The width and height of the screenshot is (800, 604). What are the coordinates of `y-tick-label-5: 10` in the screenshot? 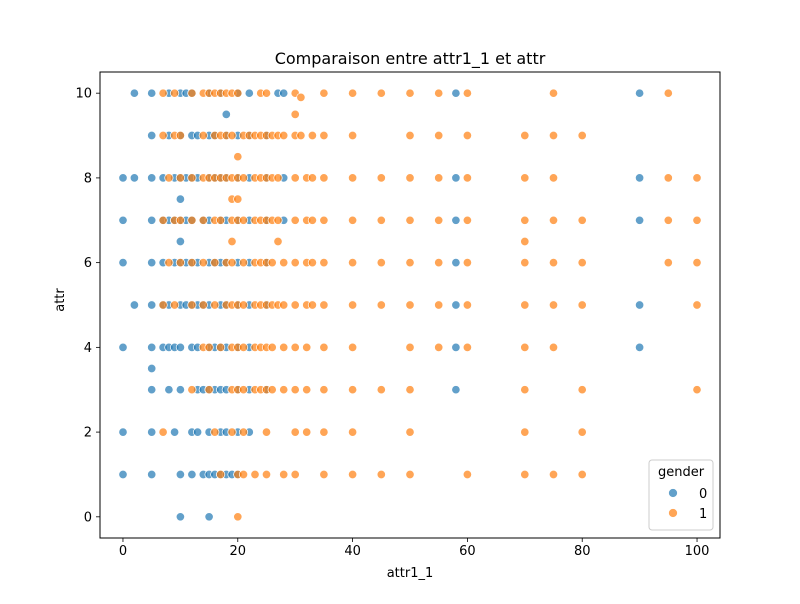 It's located at (83, 94).